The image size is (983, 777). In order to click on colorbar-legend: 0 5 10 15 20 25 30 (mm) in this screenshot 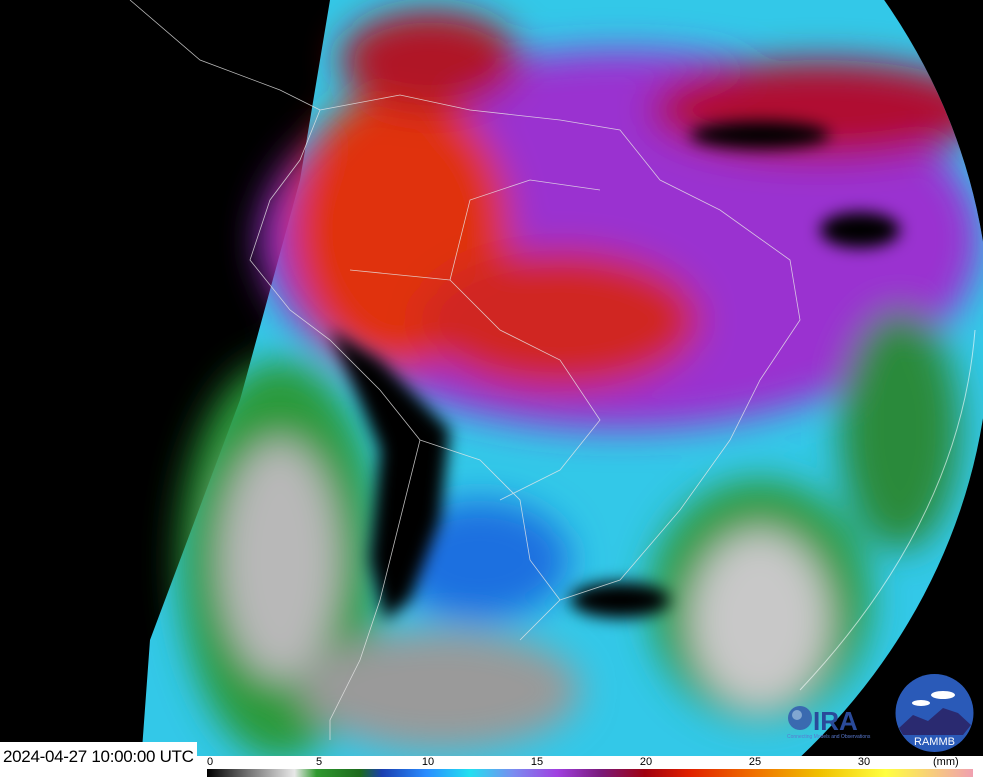, I will do `click(590, 766)`.